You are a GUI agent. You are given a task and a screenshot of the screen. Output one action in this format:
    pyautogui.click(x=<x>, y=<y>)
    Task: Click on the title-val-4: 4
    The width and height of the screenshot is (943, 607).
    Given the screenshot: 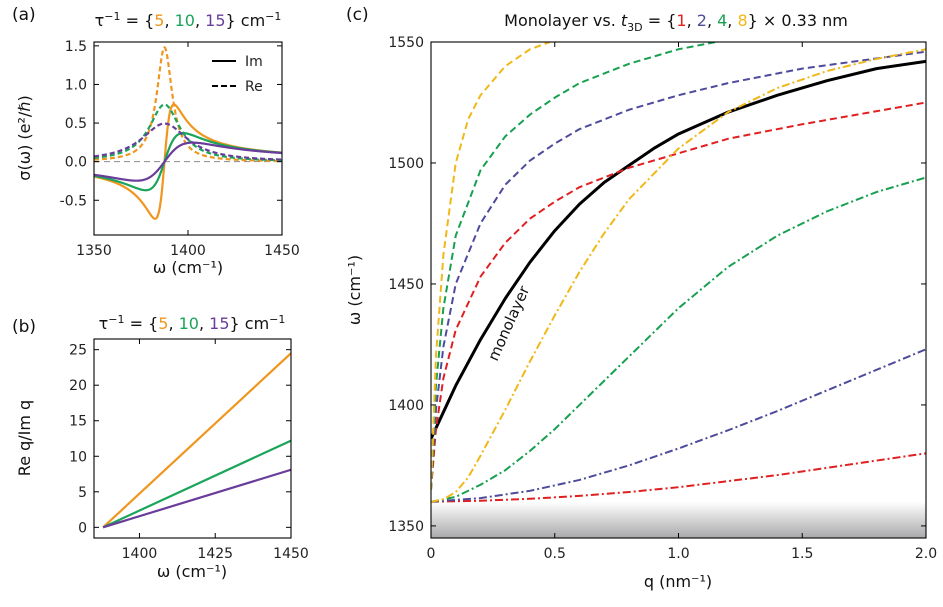 What is the action you would take?
    pyautogui.click(x=722, y=20)
    